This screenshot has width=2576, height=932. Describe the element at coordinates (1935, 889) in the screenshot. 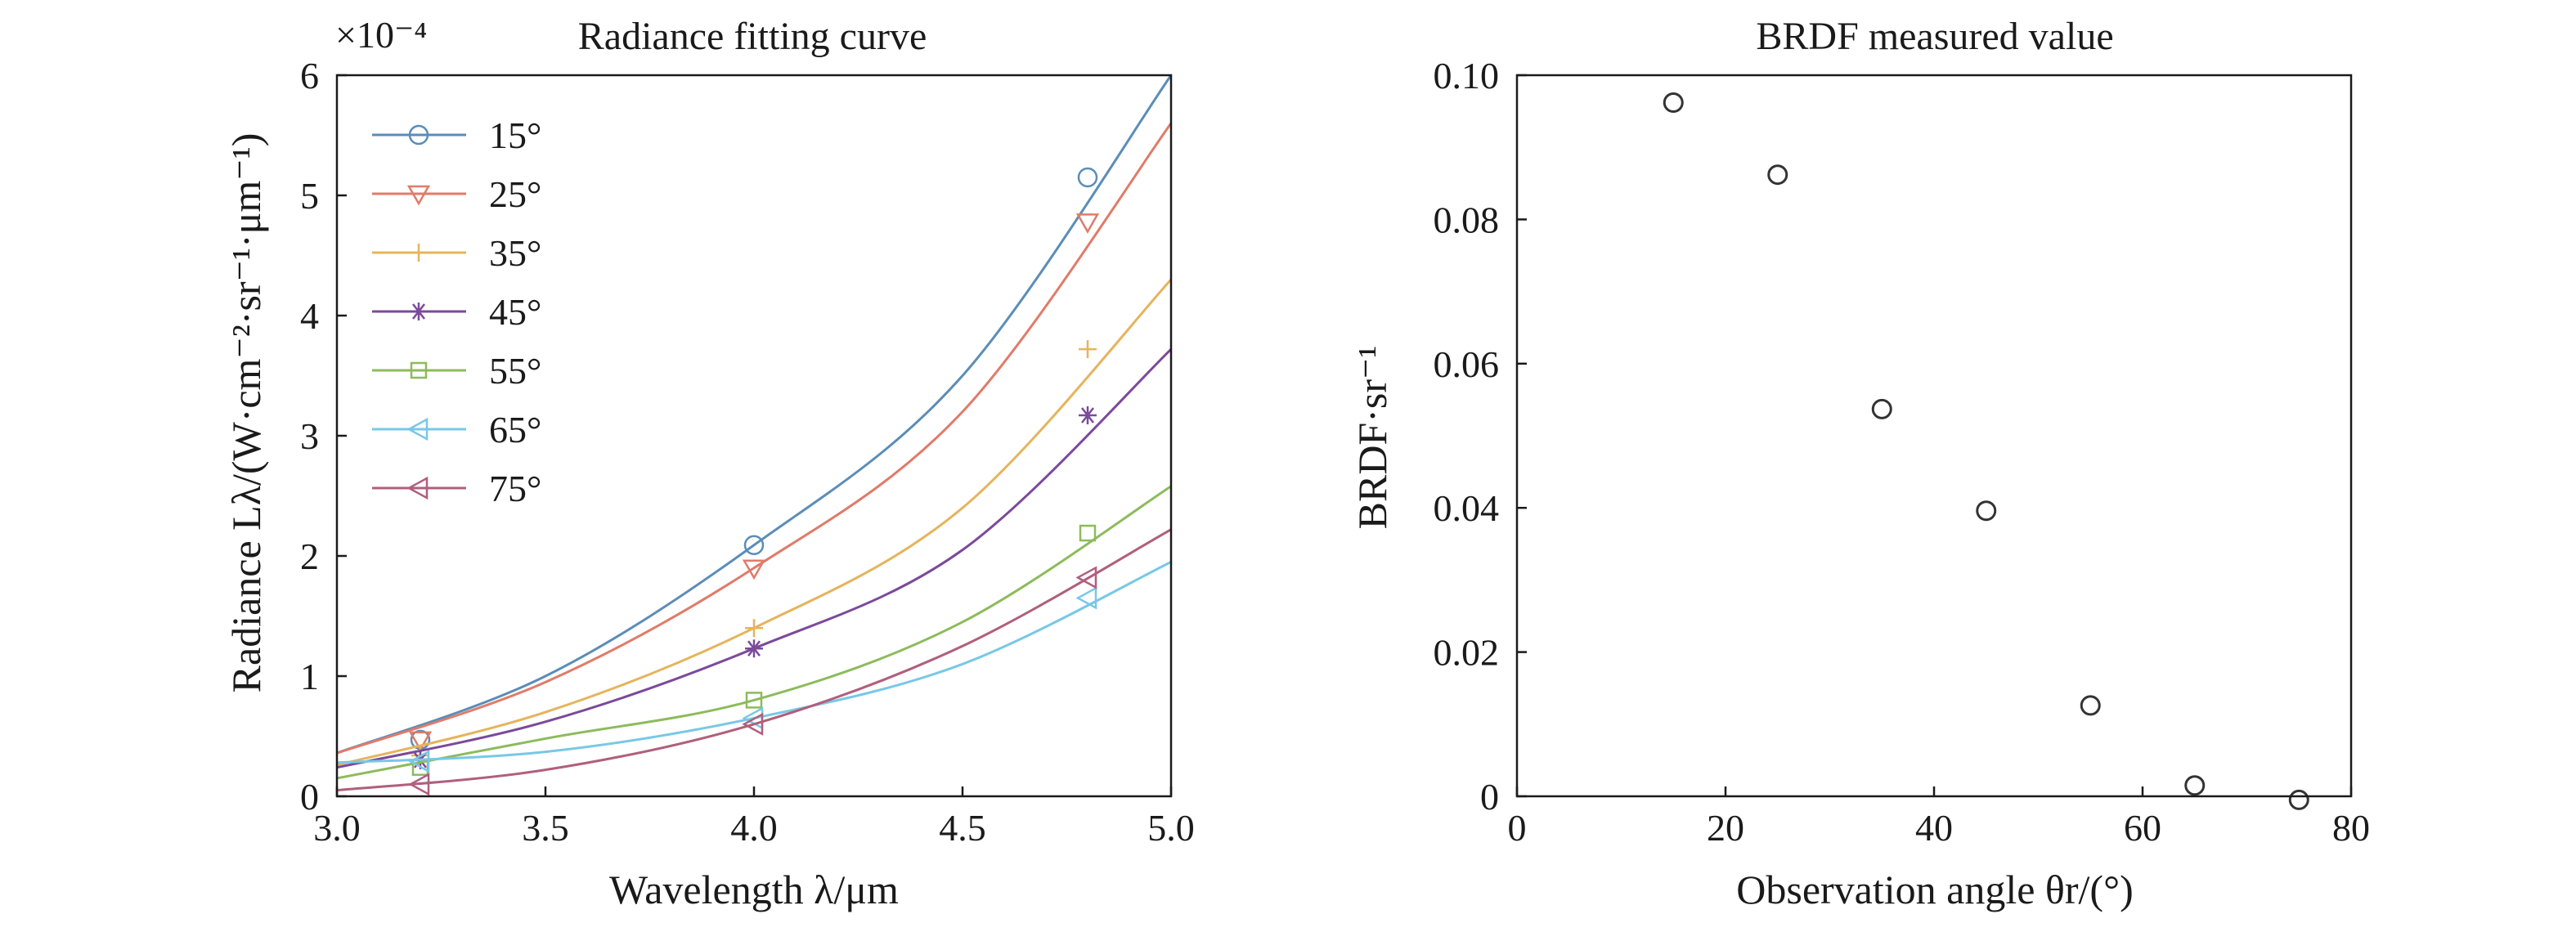

I see `right-x-axis-label: Observation angle θr/(°)` at that location.